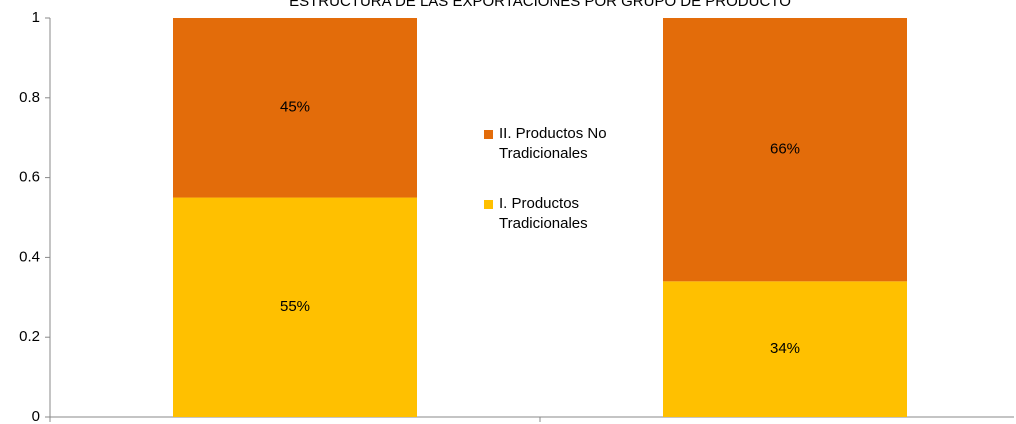 This screenshot has height=424, width=1016. What do you see at coordinates (36, 17) in the screenshot?
I see `y-tick-label: 1` at bounding box center [36, 17].